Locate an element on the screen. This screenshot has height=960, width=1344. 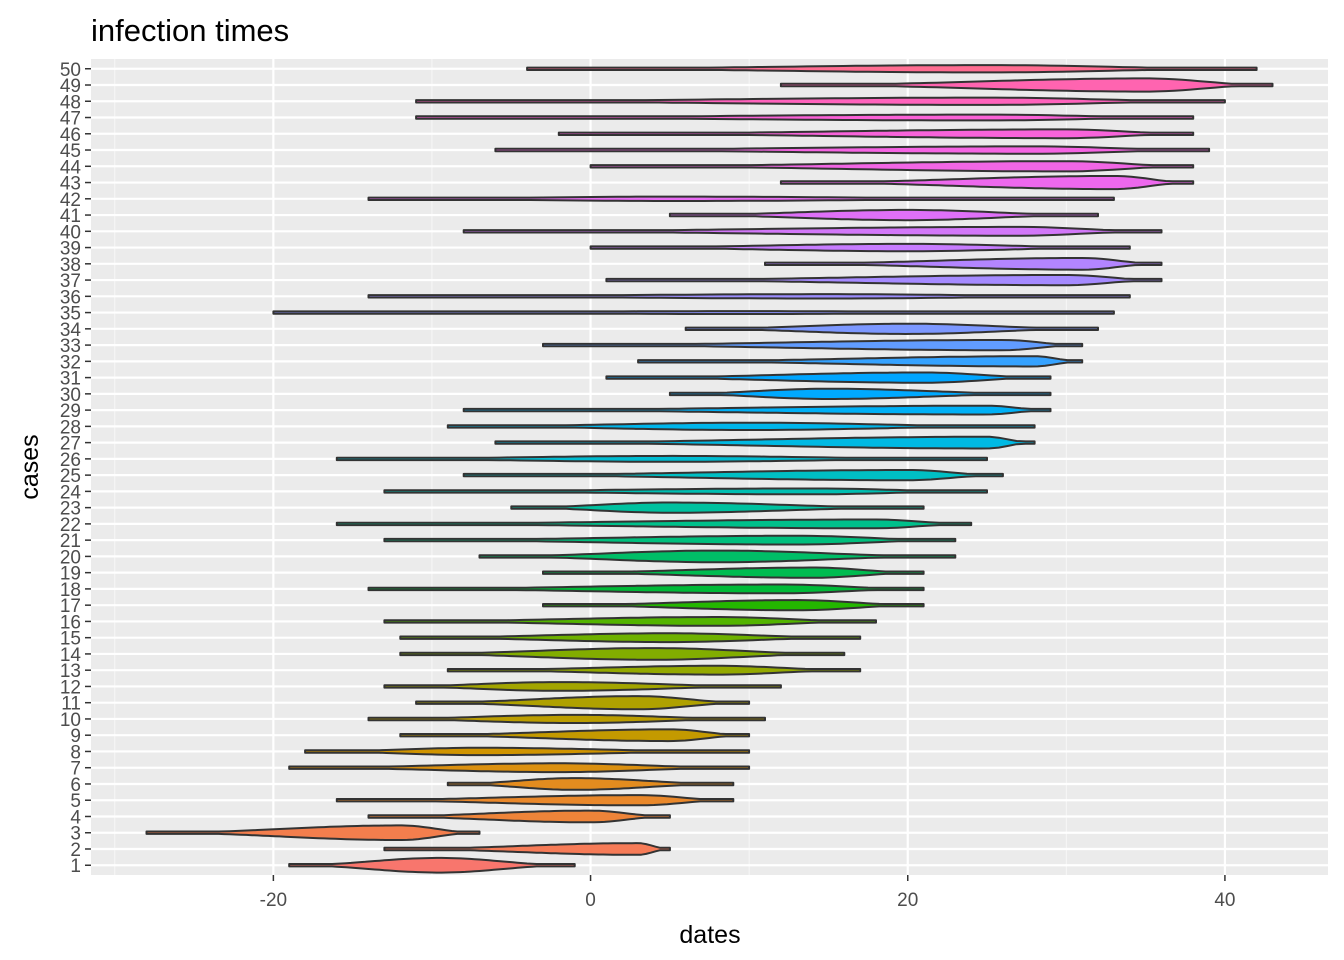
y-tick-label: 24 is located at coordinates (71, 492).